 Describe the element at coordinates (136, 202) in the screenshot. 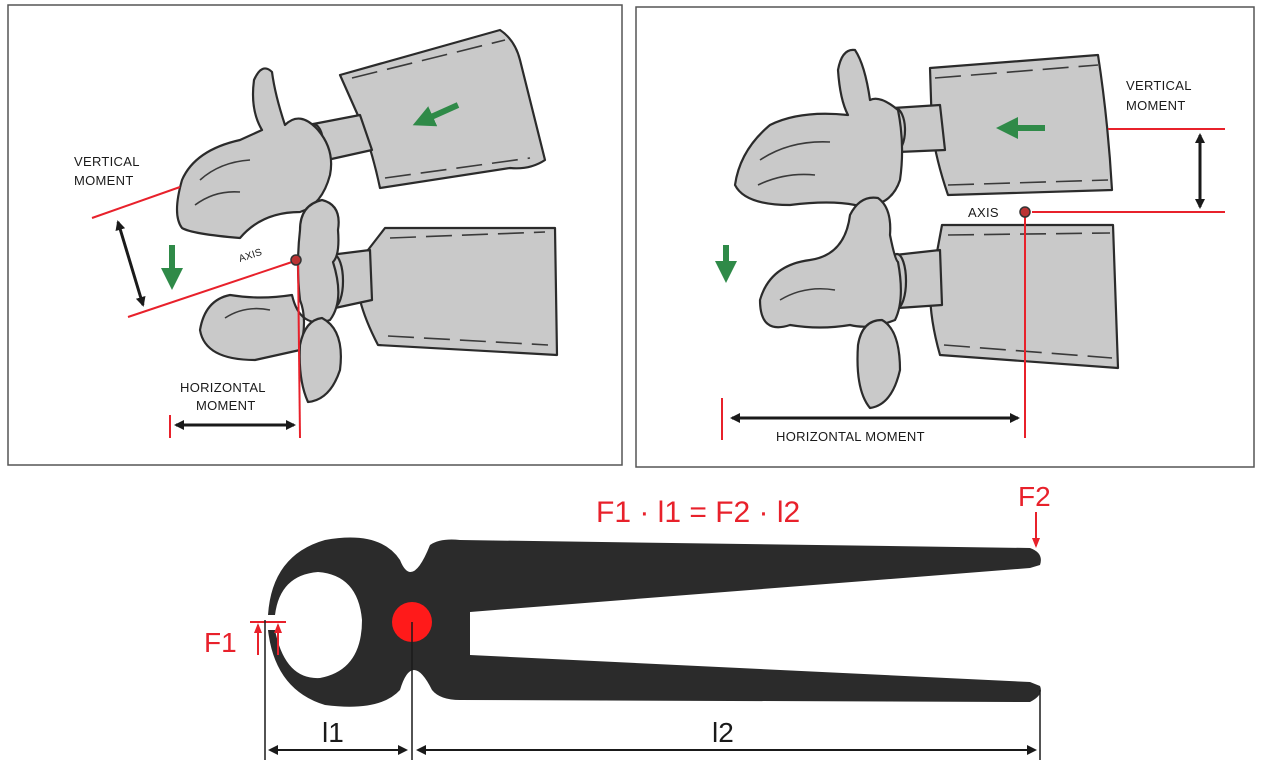

I see `left-vertical-moment-upper-line` at that location.